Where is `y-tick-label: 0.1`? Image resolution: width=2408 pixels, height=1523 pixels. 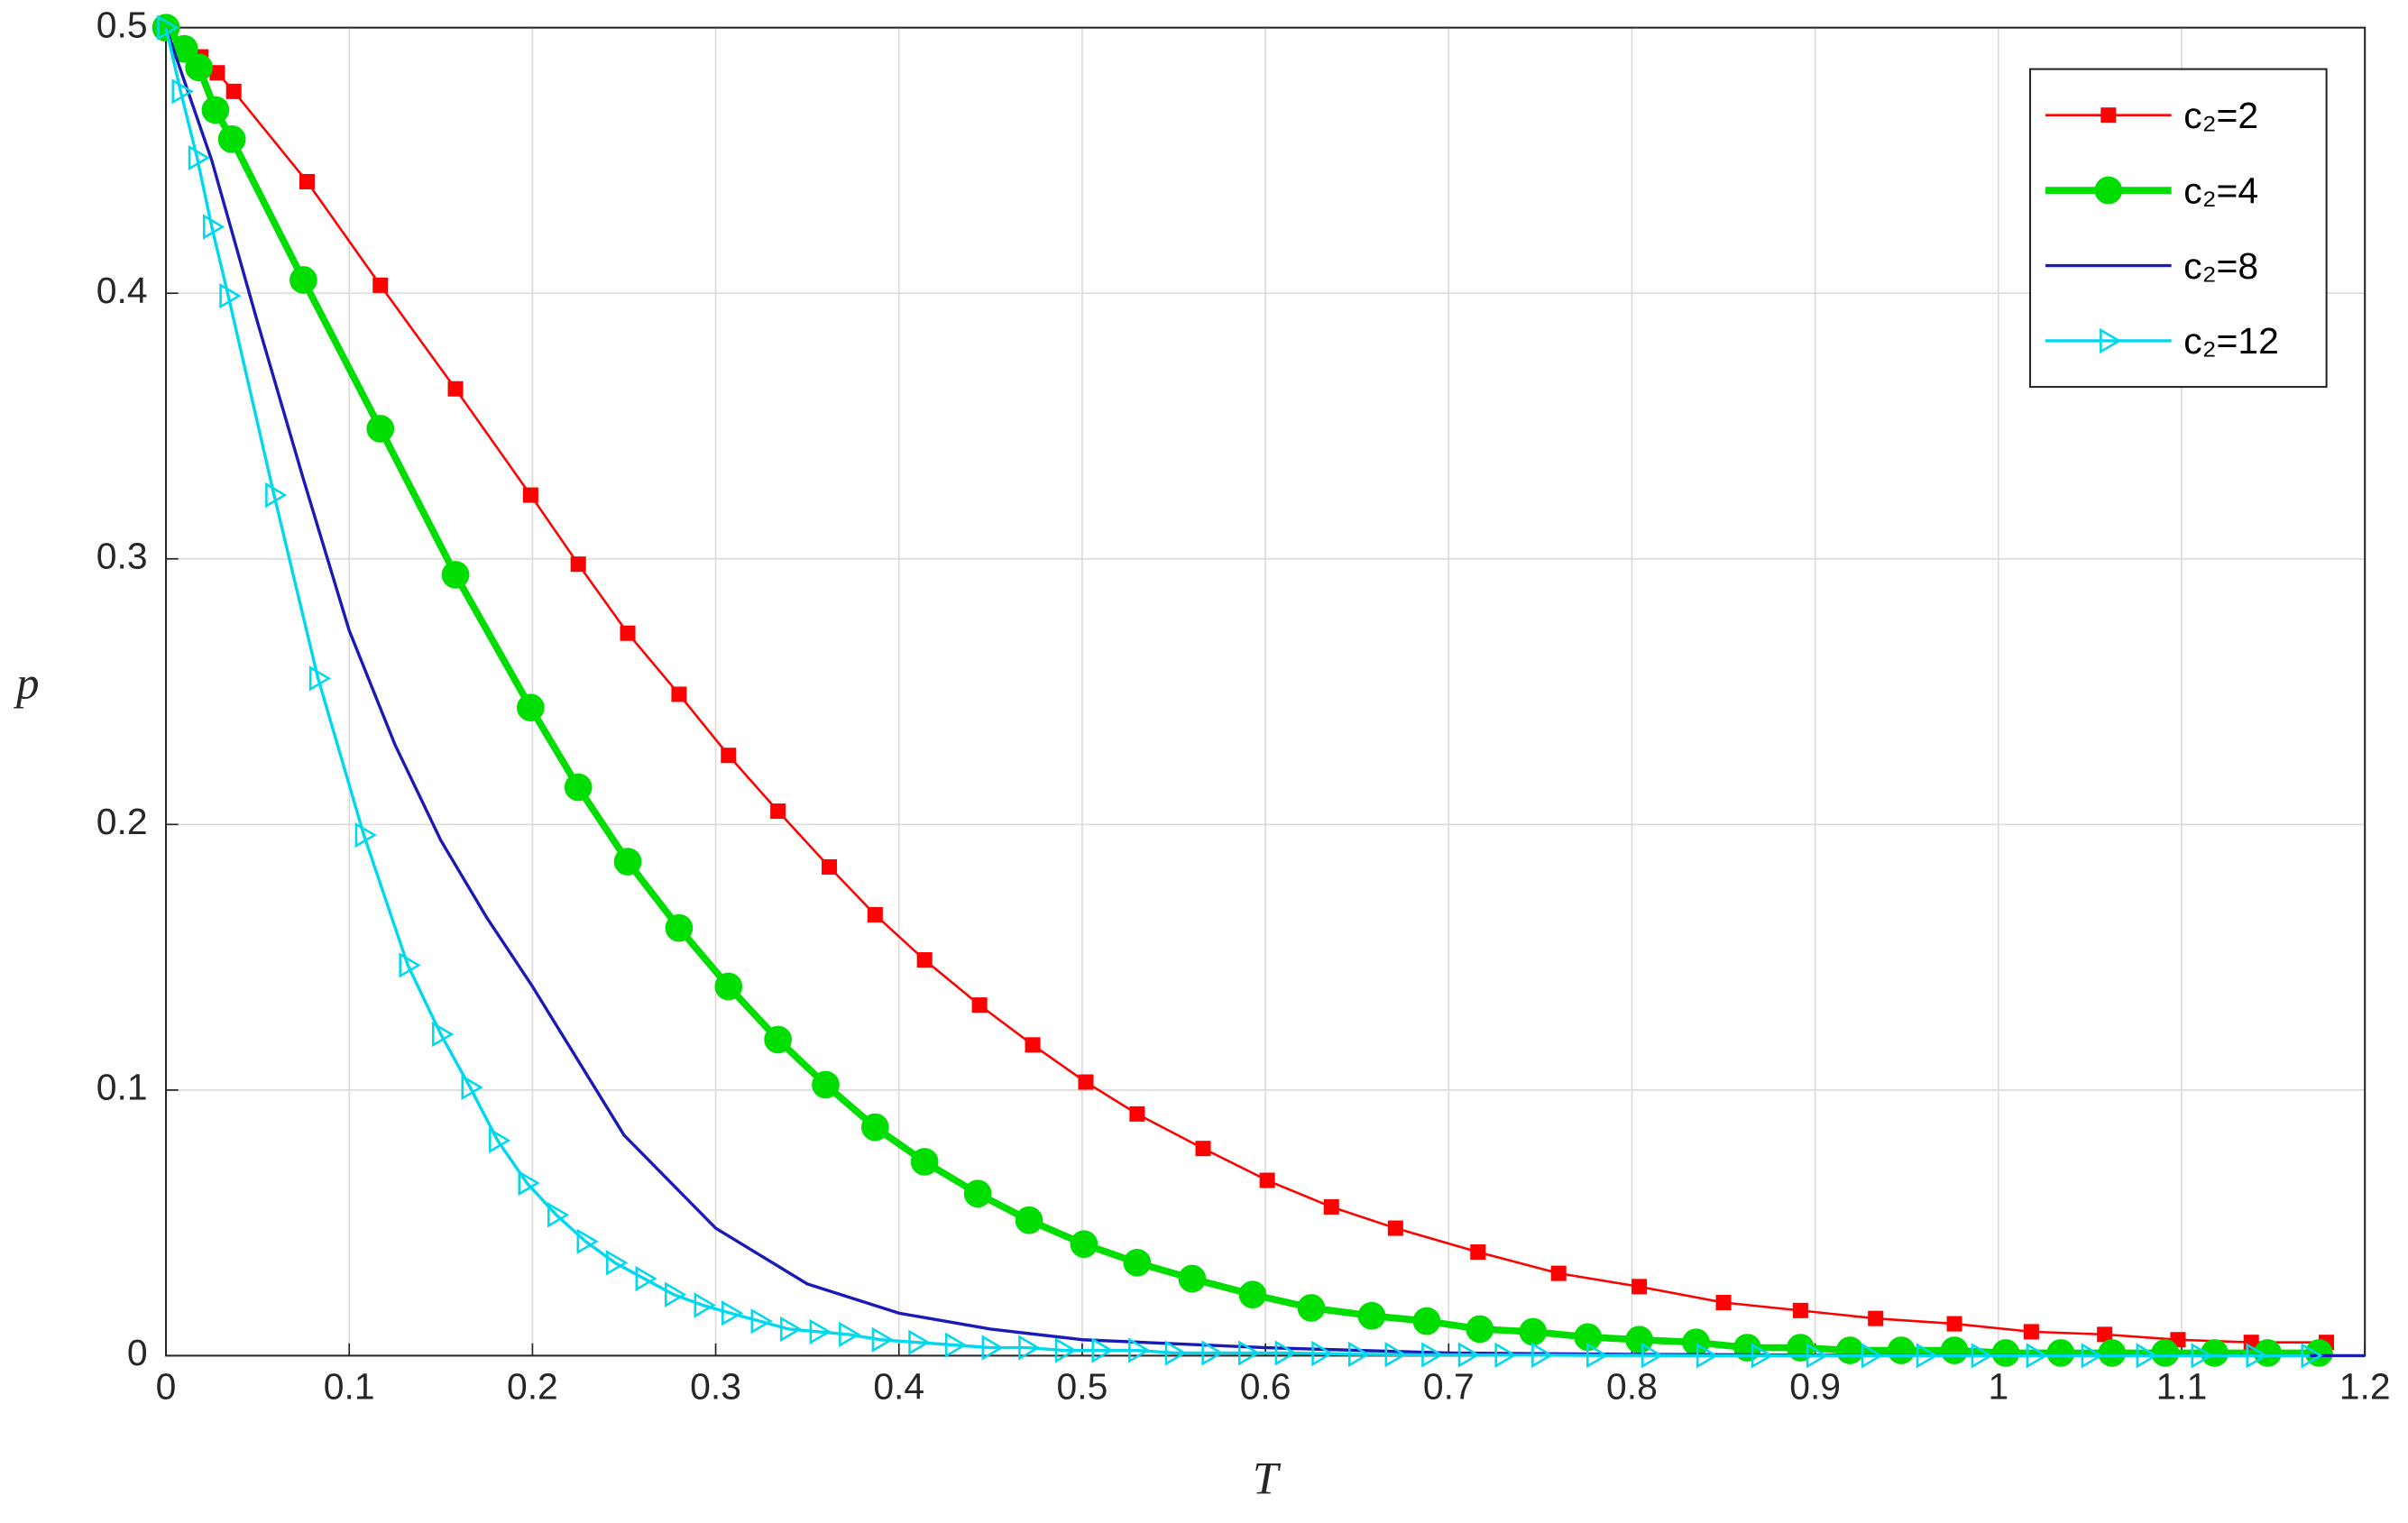 y-tick-label: 0.1 is located at coordinates (122, 1088).